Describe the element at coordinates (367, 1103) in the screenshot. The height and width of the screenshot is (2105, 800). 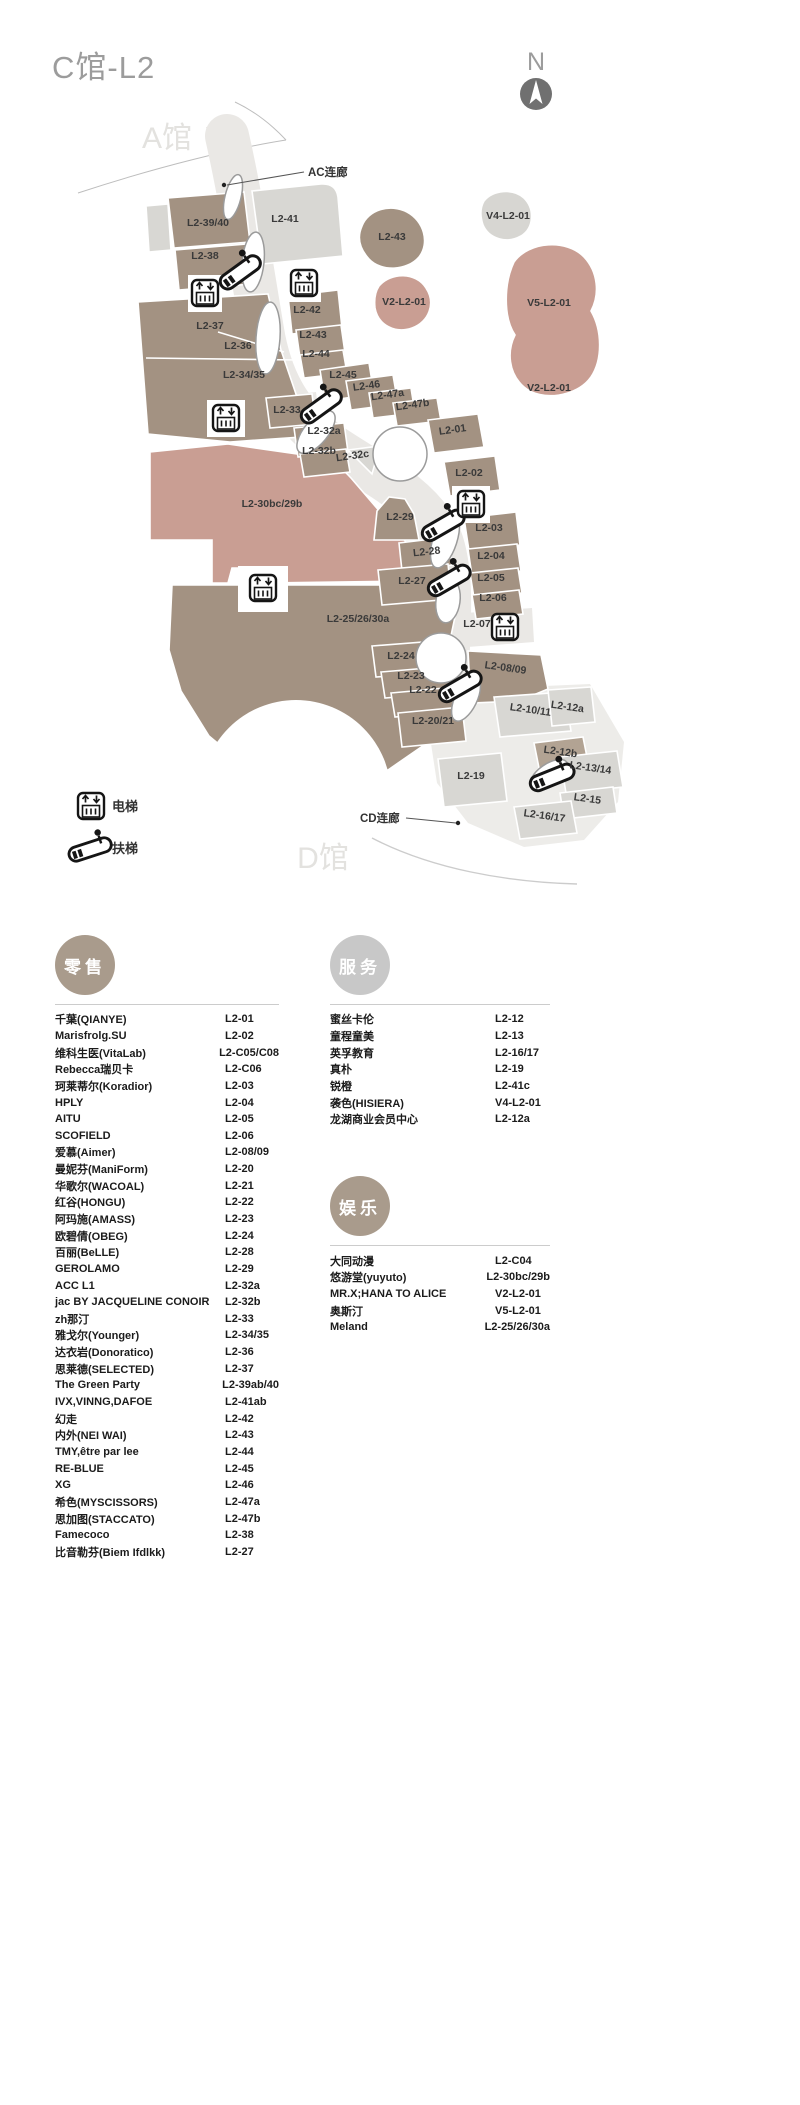
I see `store-name: 袭色(HISIERA)` at that location.